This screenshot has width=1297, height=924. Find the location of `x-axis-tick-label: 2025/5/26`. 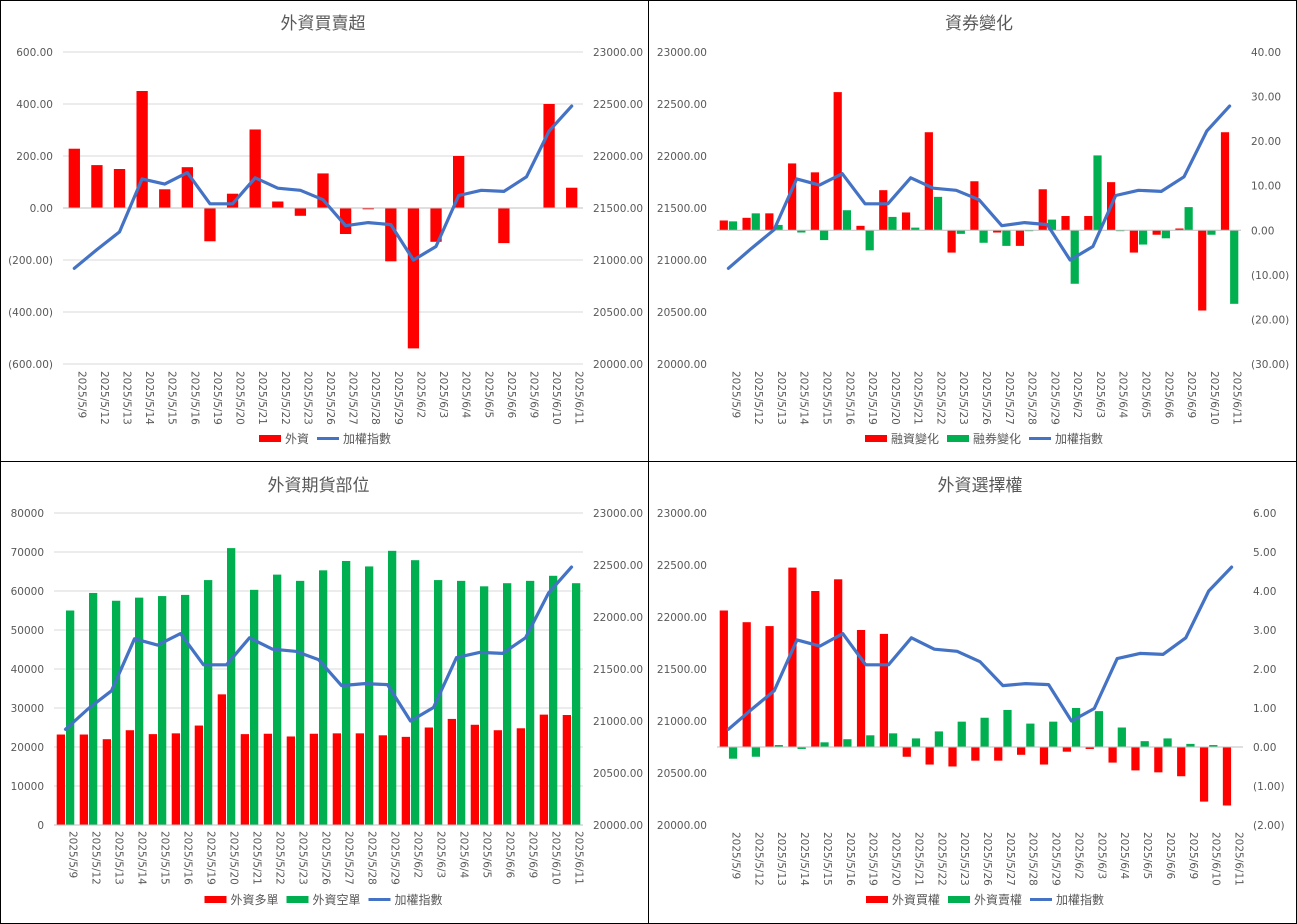

x-axis-tick-label: 2025/5/26 is located at coordinates (986, 398).